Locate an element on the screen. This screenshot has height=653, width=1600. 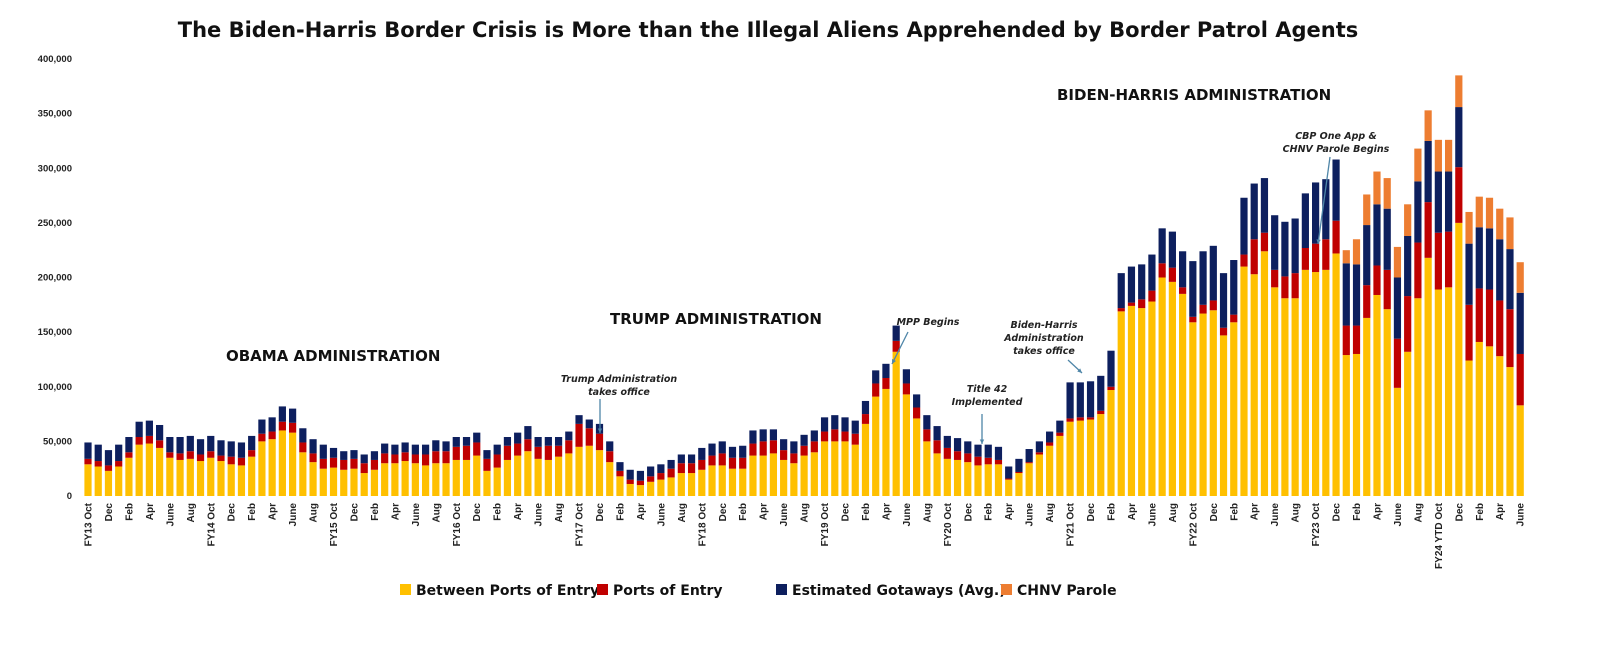
x-tick-label: Dec is located at coordinates (600, 512).